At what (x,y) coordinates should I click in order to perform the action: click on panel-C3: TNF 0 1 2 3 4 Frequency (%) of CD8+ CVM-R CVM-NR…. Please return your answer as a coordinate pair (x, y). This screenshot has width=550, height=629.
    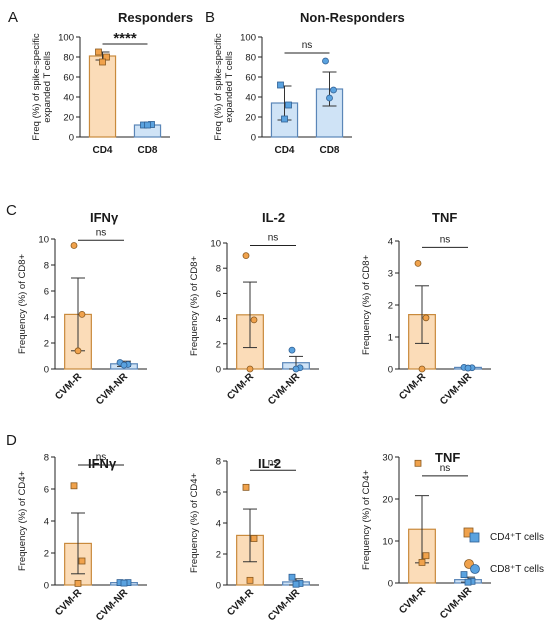
    Looking at the image, I should click on (426, 308).